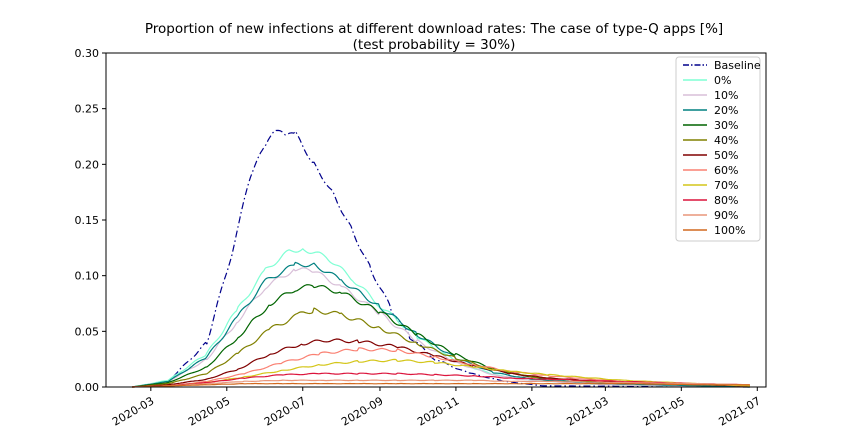 Image resolution: width=850 pixels, height=435 pixels. What do you see at coordinates (87, 331) in the screenshot?
I see `y-tick-label: 0.05` at bounding box center [87, 331].